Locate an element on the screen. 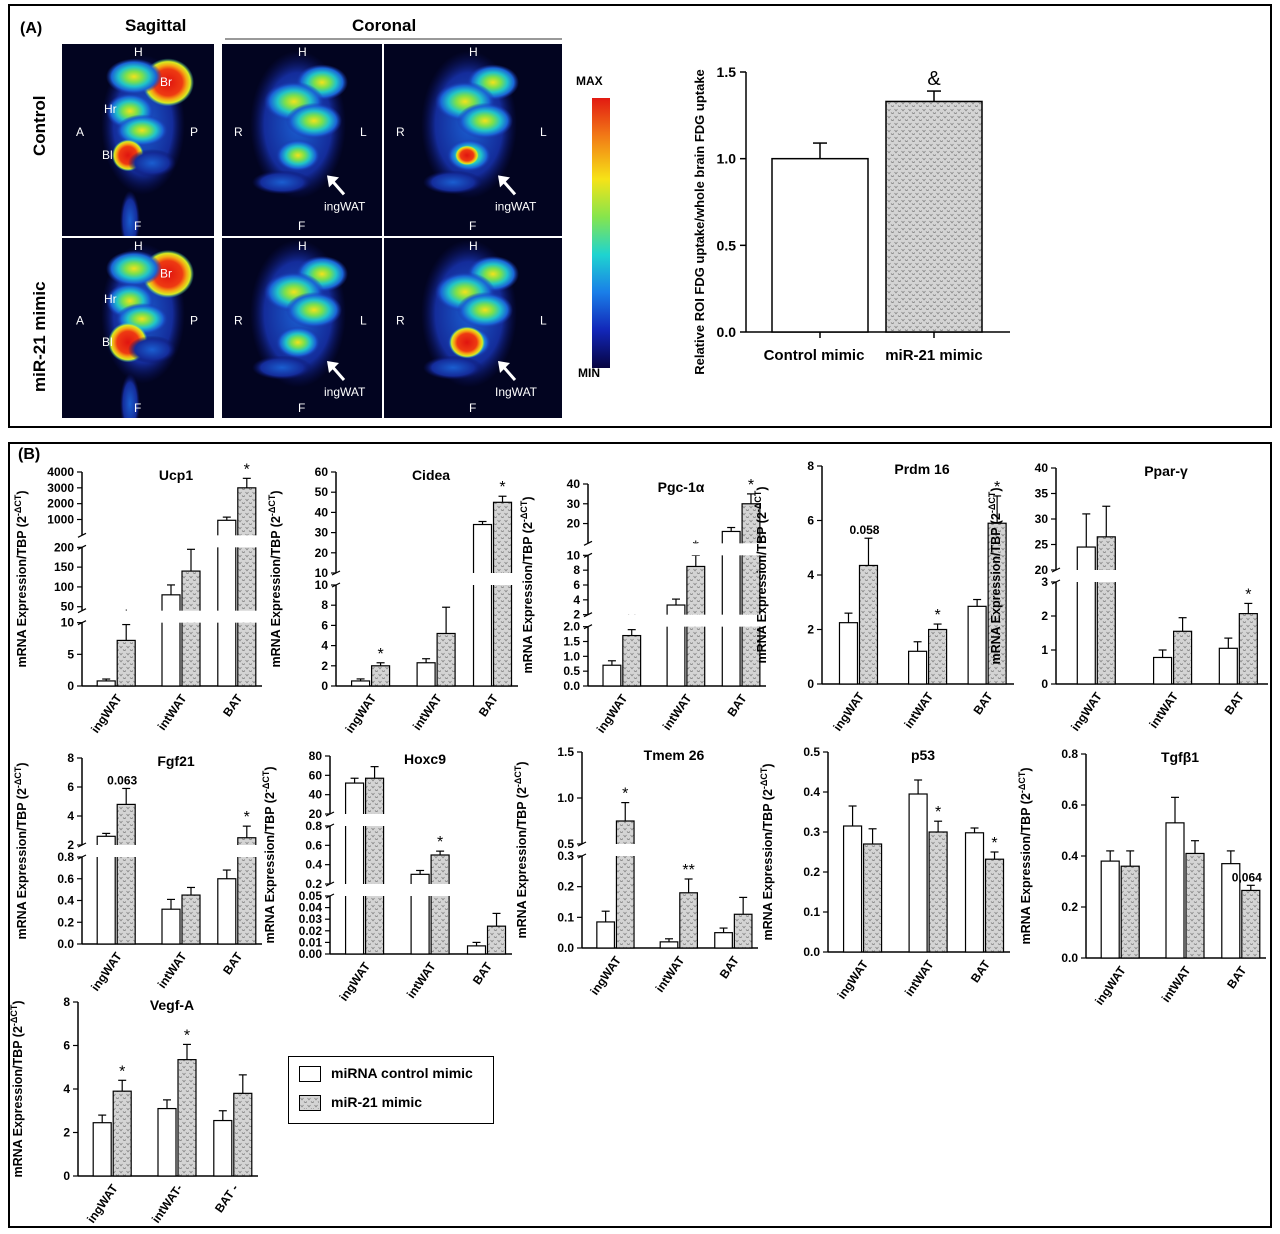  y-tick-label: 35 is located at coordinates (1042, 494).